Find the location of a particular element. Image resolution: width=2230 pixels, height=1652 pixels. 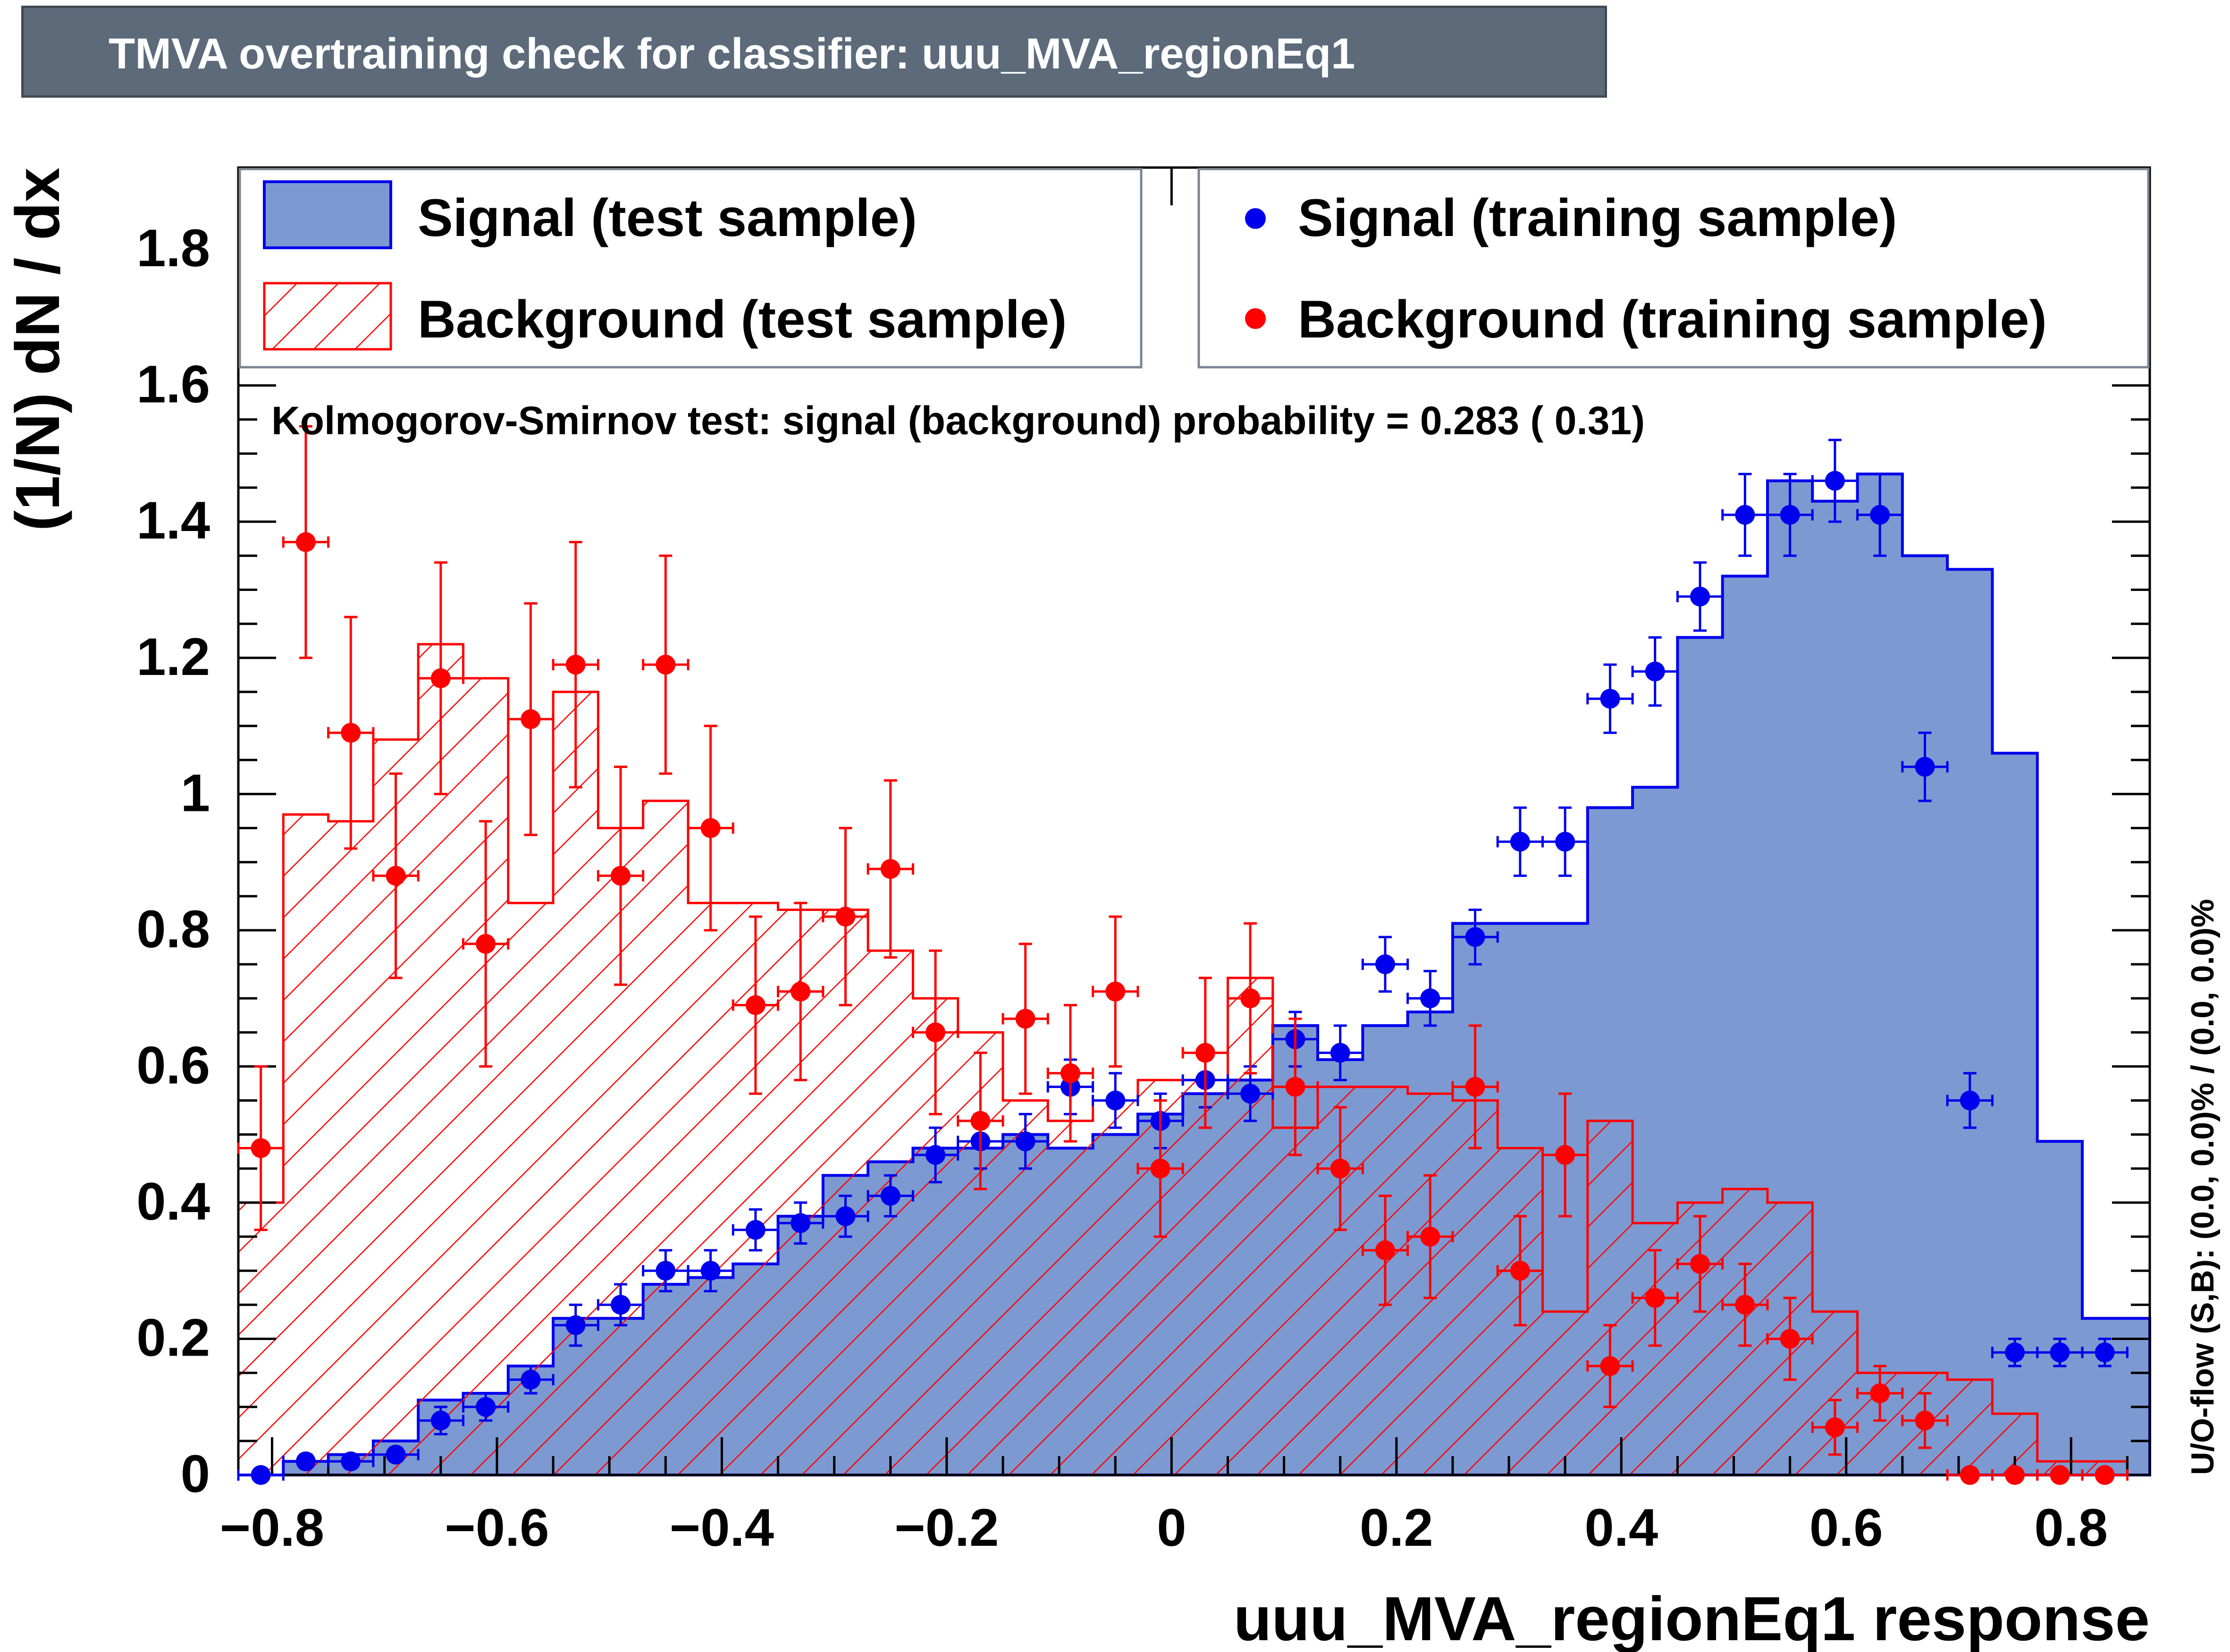

y-tick-label: 1.2 is located at coordinates (173, 656).